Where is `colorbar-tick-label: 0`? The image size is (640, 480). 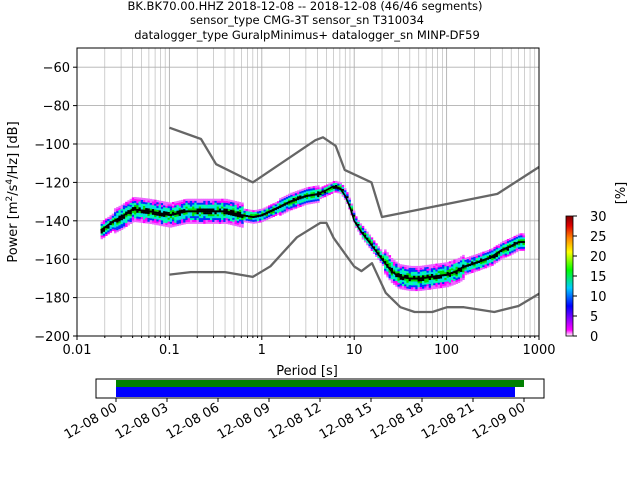 colorbar-tick-label: 0 is located at coordinates (594, 337).